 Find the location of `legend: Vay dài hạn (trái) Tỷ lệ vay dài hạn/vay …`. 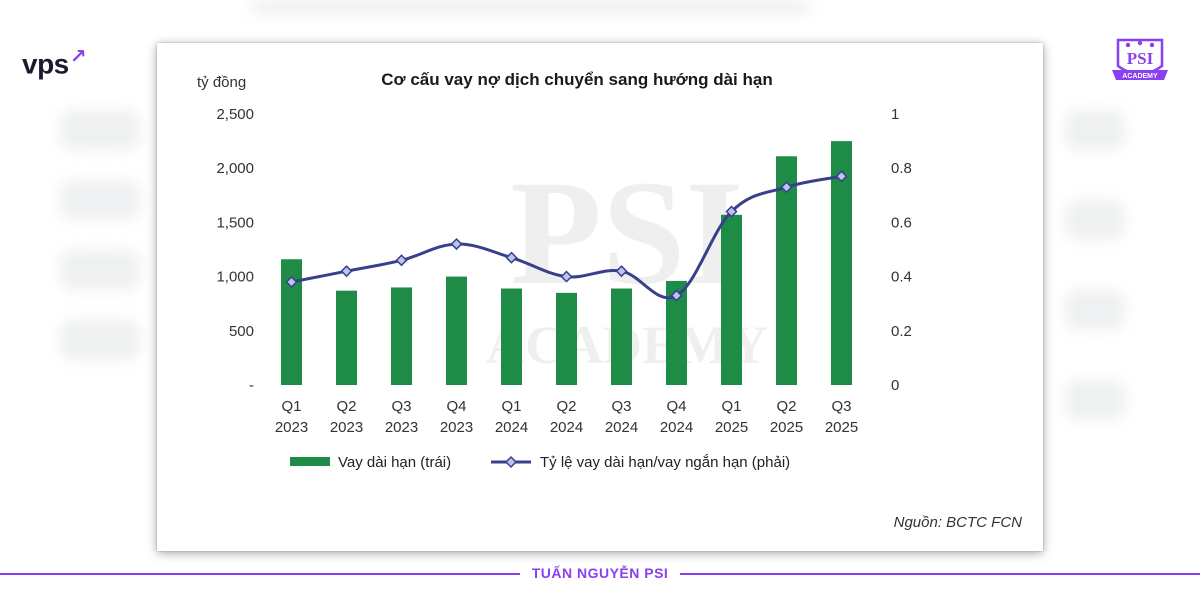

legend: Vay dài hạn (trái) Tỷ lệ vay dài hạn/vay … is located at coordinates (540, 462).